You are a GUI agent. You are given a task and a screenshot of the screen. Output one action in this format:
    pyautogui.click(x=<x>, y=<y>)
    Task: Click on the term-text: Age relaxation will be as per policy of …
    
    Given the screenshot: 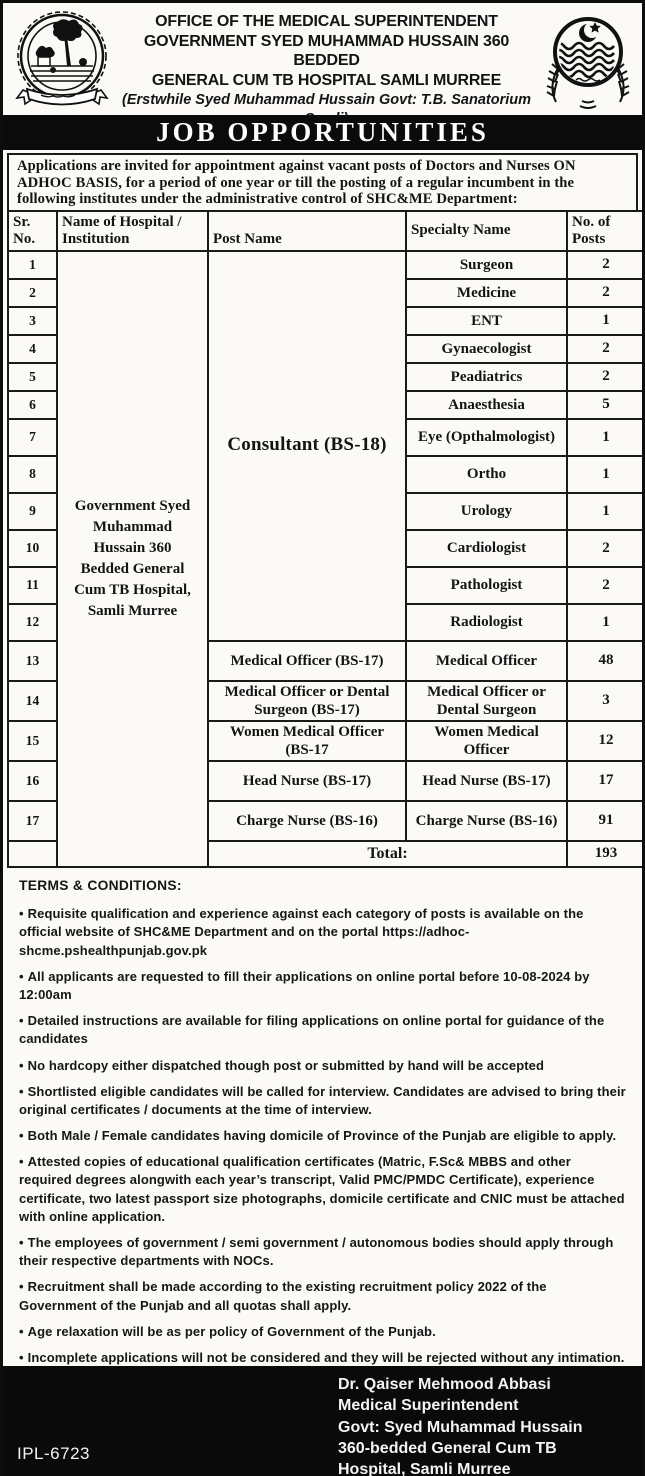 What is the action you would take?
    pyautogui.click(x=231, y=1331)
    